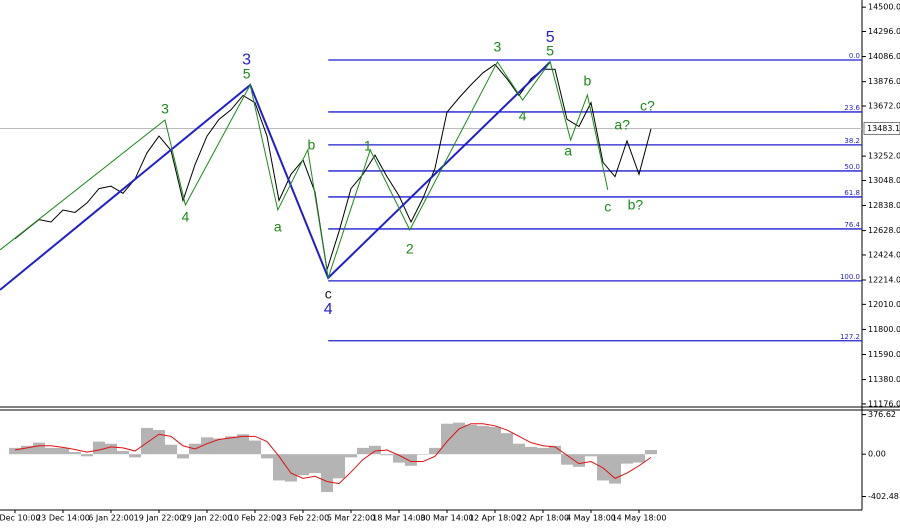 The image size is (900, 529). I want to click on signal-line, so click(333, 454).